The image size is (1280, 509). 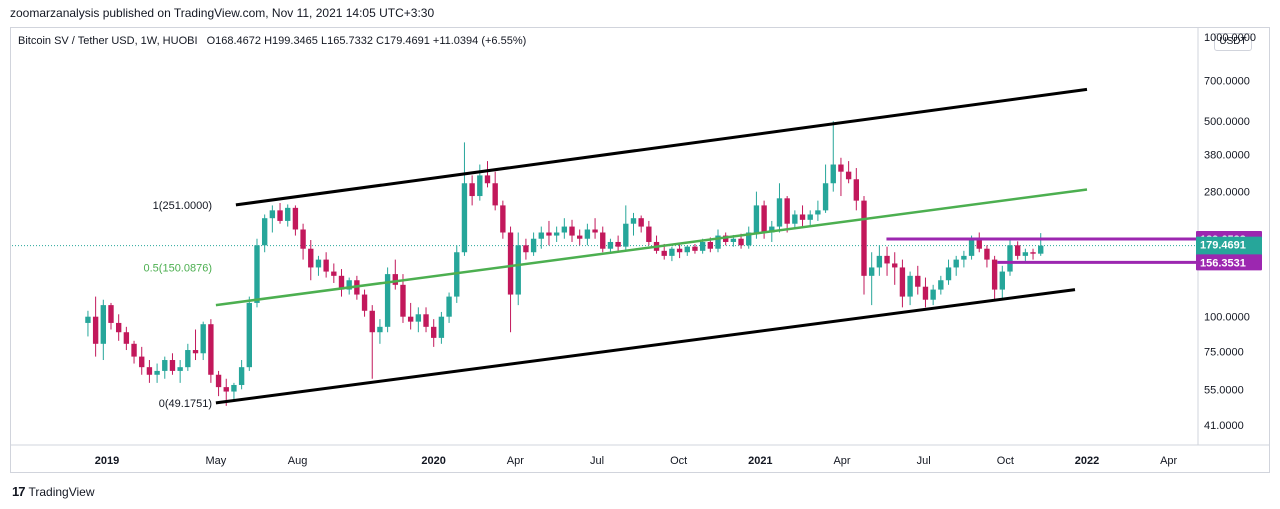 I want to click on x-tick-label: Apr, so click(x=841, y=461).